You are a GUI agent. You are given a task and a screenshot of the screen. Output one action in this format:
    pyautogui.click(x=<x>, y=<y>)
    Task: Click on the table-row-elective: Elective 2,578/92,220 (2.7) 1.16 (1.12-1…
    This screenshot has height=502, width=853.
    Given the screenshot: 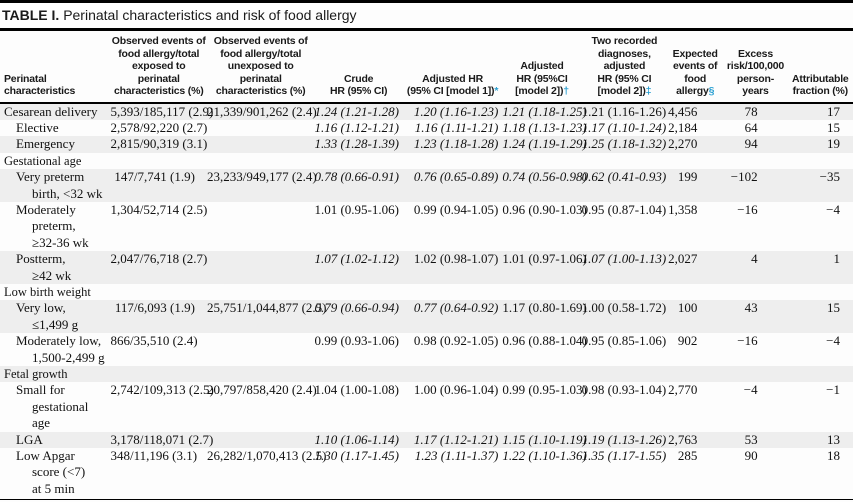 What is the action you would take?
    pyautogui.click(x=426, y=128)
    